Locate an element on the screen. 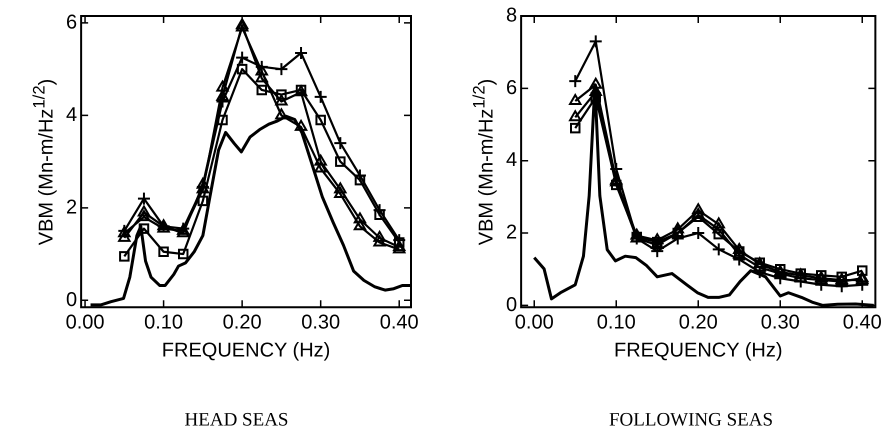  y-tick-label: 8 is located at coordinates (512, 15).